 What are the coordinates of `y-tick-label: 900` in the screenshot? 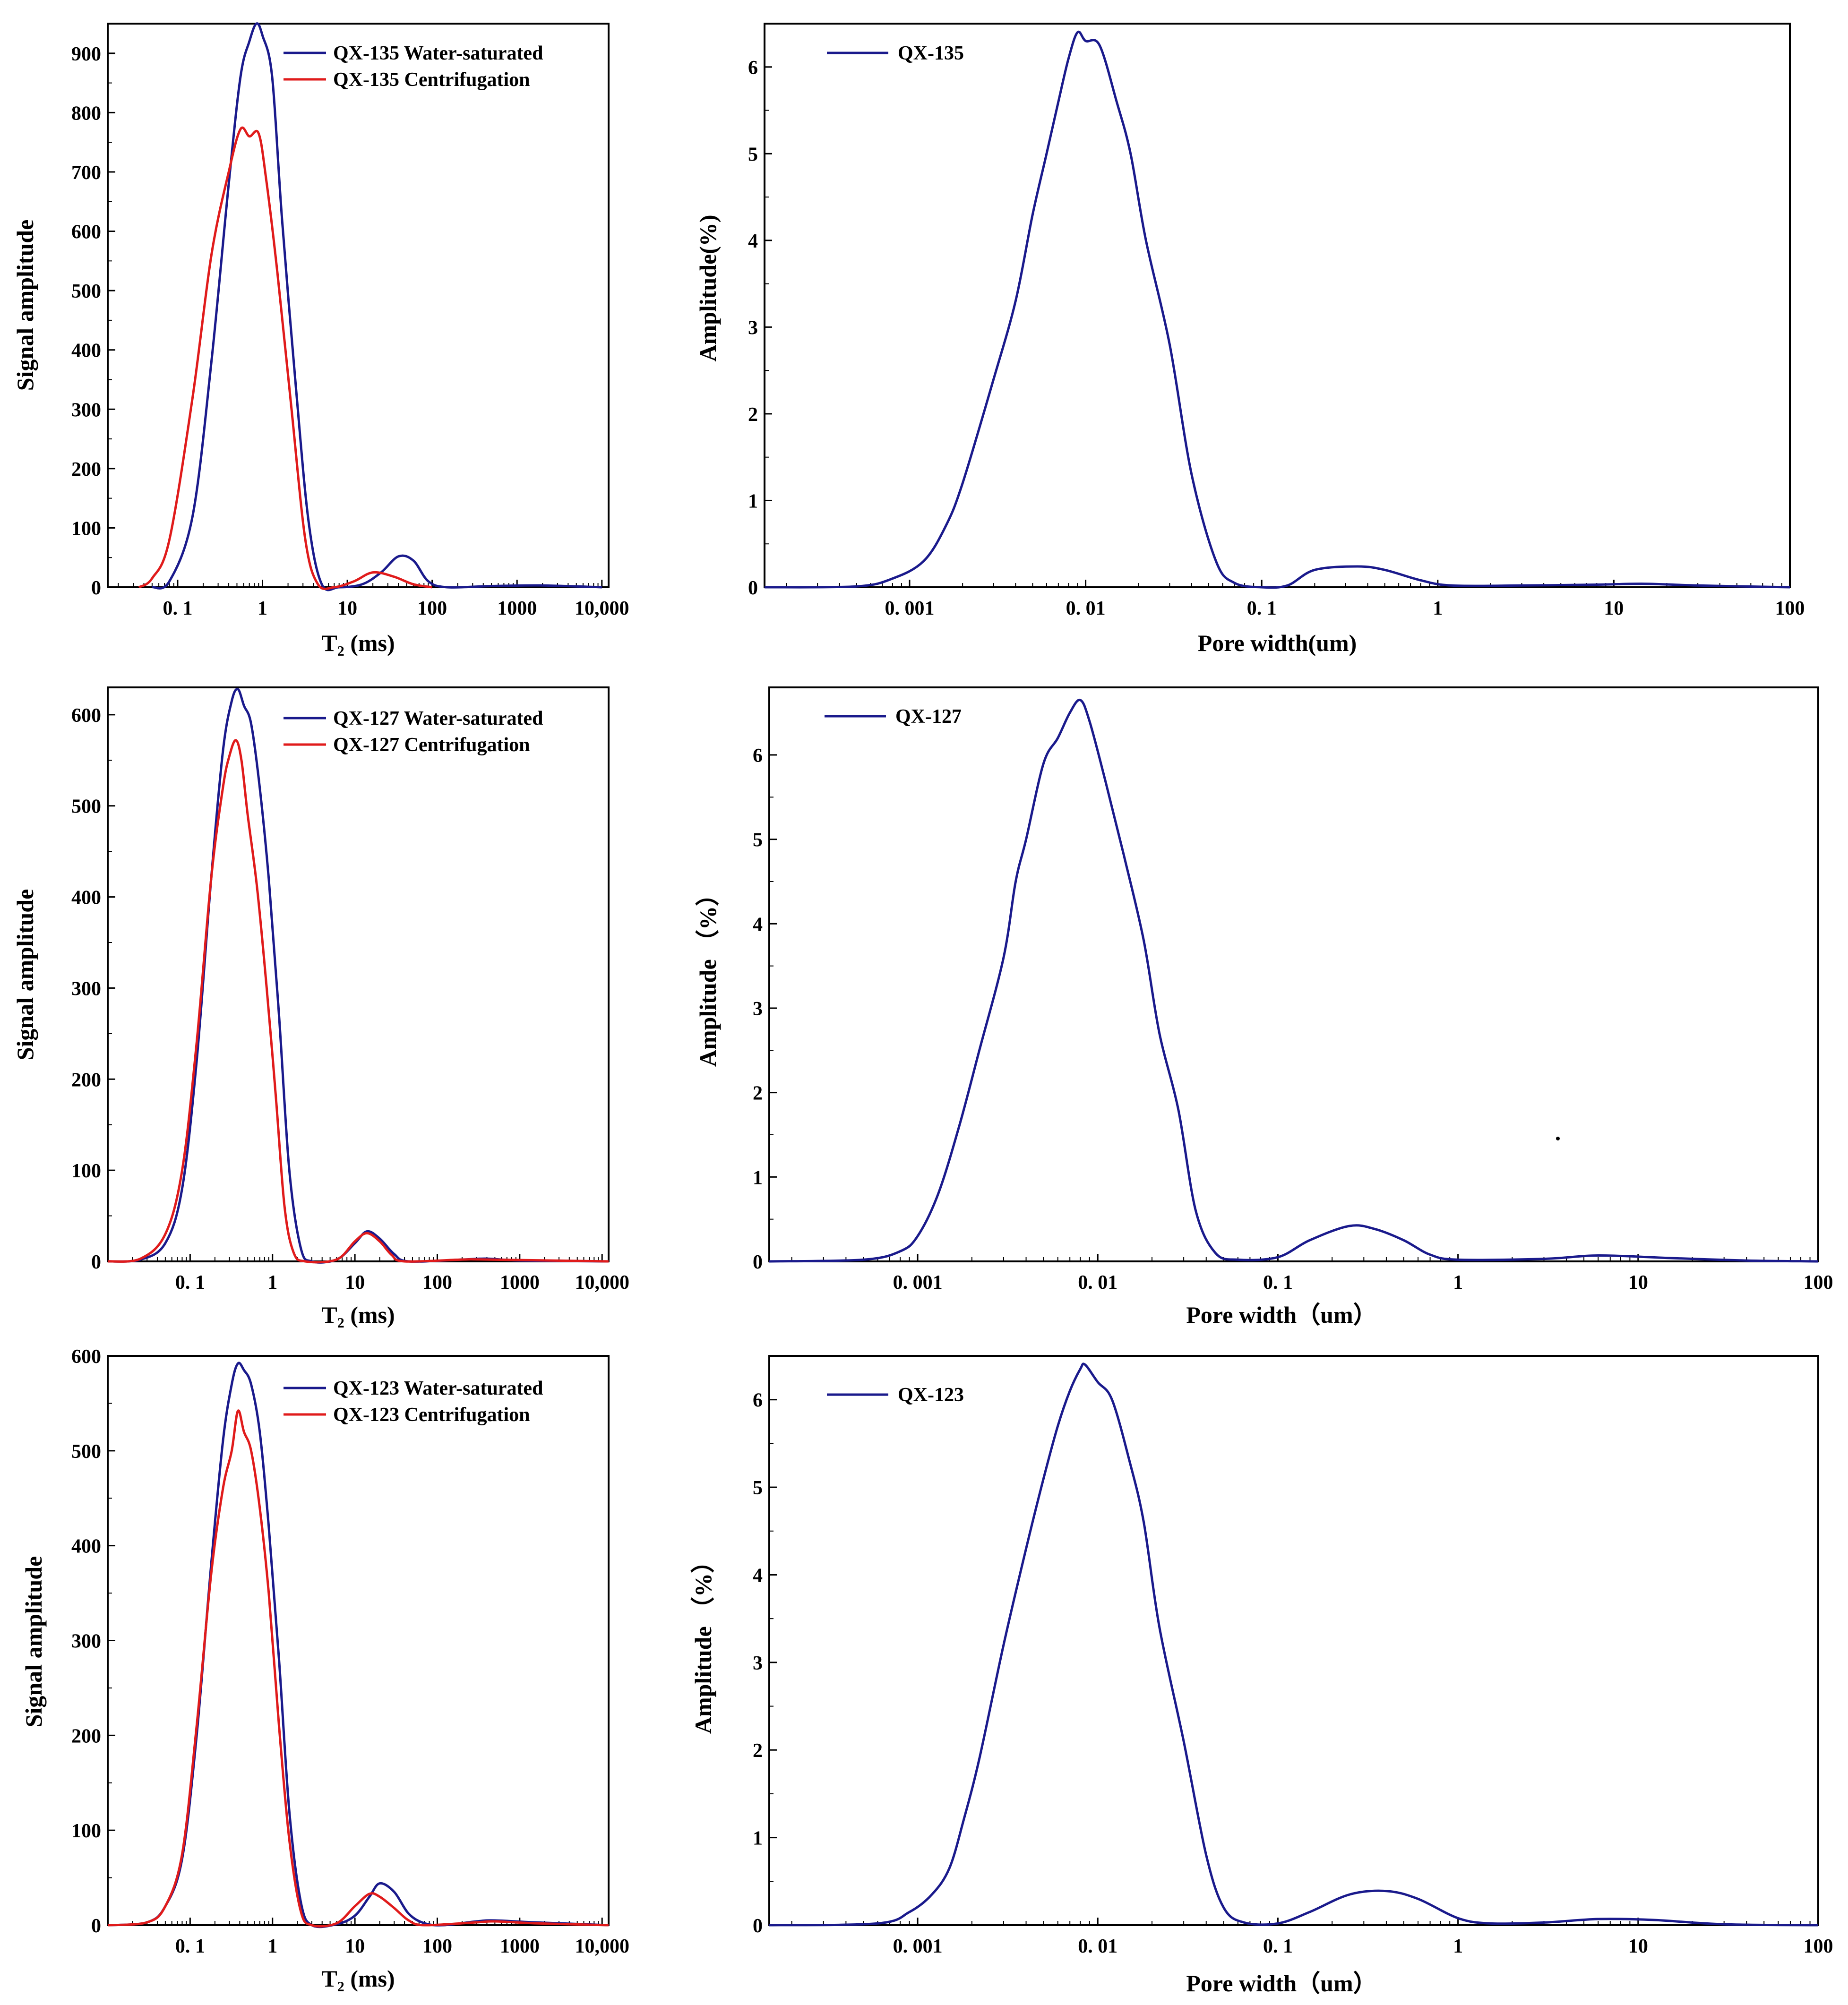 It's located at (86, 54).